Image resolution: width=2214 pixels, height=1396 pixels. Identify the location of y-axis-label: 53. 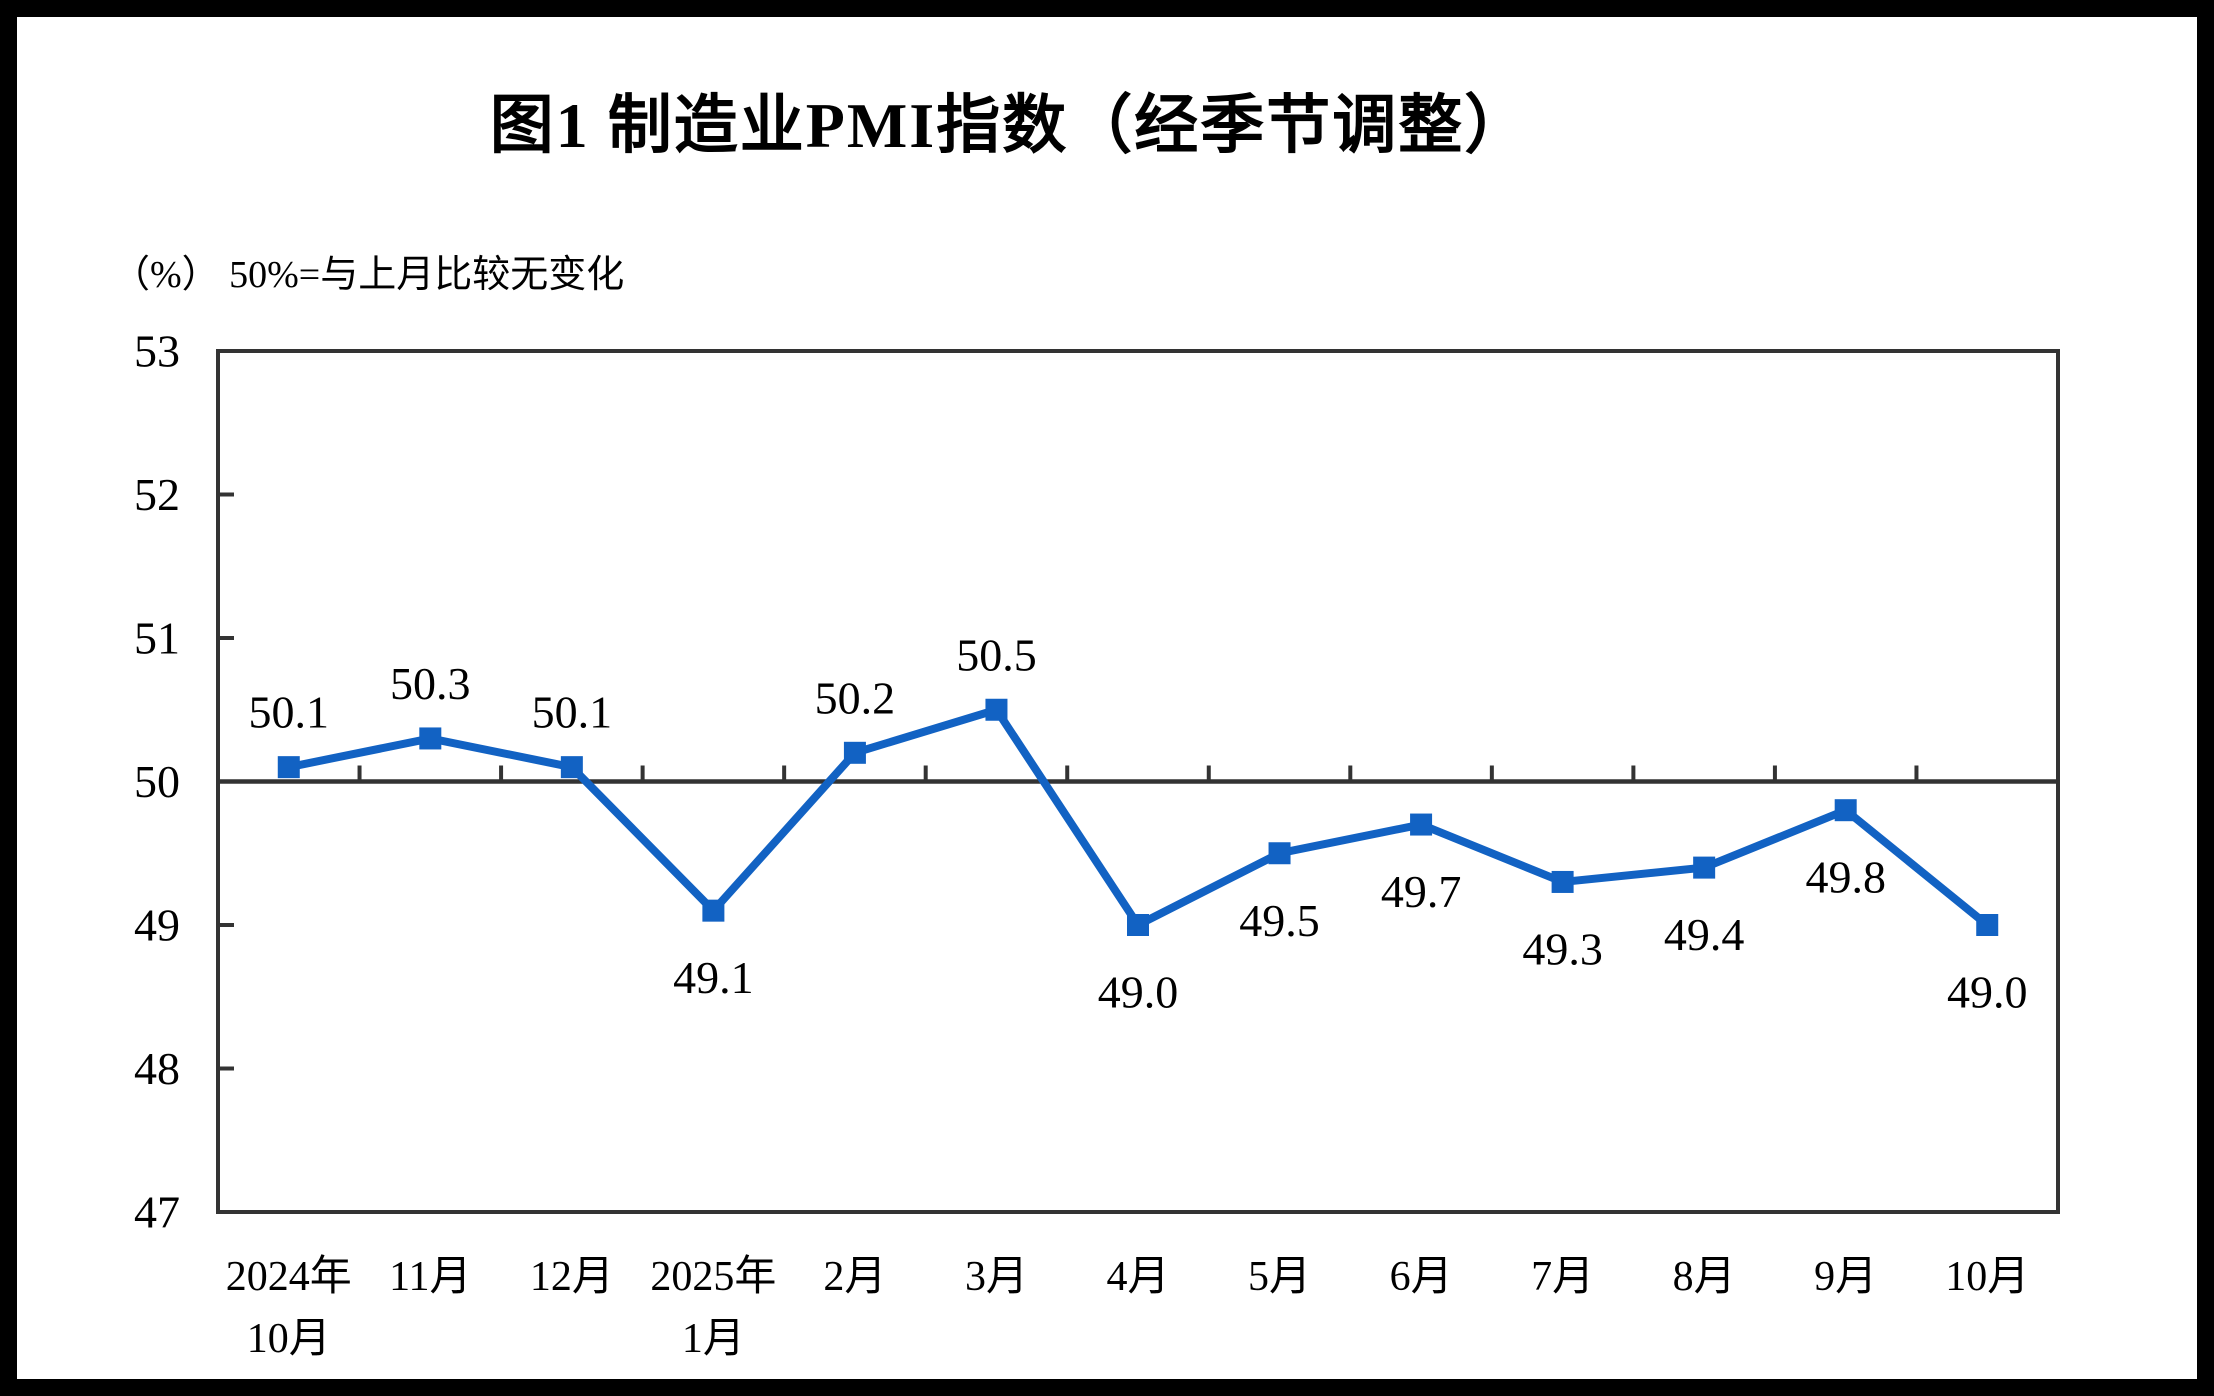
(157, 351).